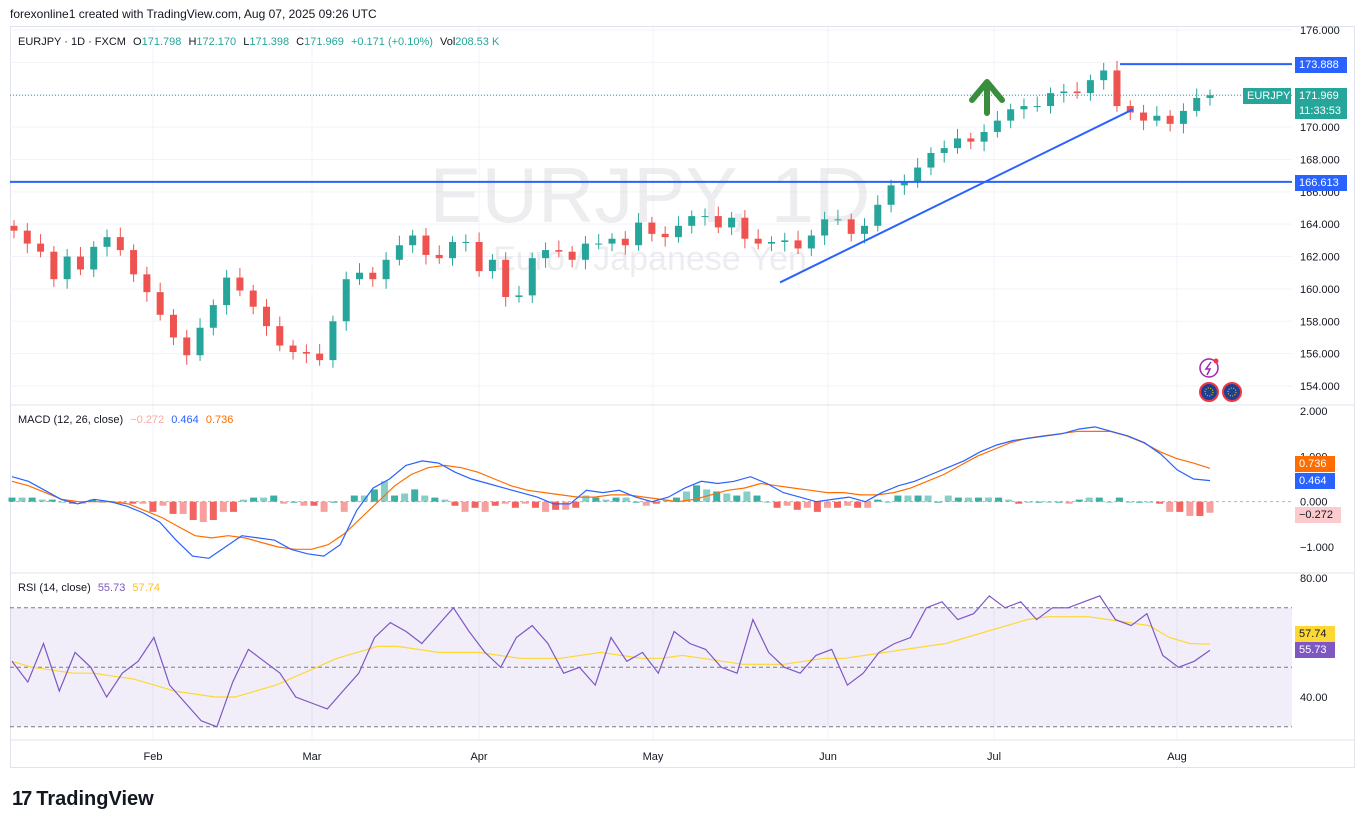  I want to click on rsi-ma-tag: 57.74, so click(1315, 634).